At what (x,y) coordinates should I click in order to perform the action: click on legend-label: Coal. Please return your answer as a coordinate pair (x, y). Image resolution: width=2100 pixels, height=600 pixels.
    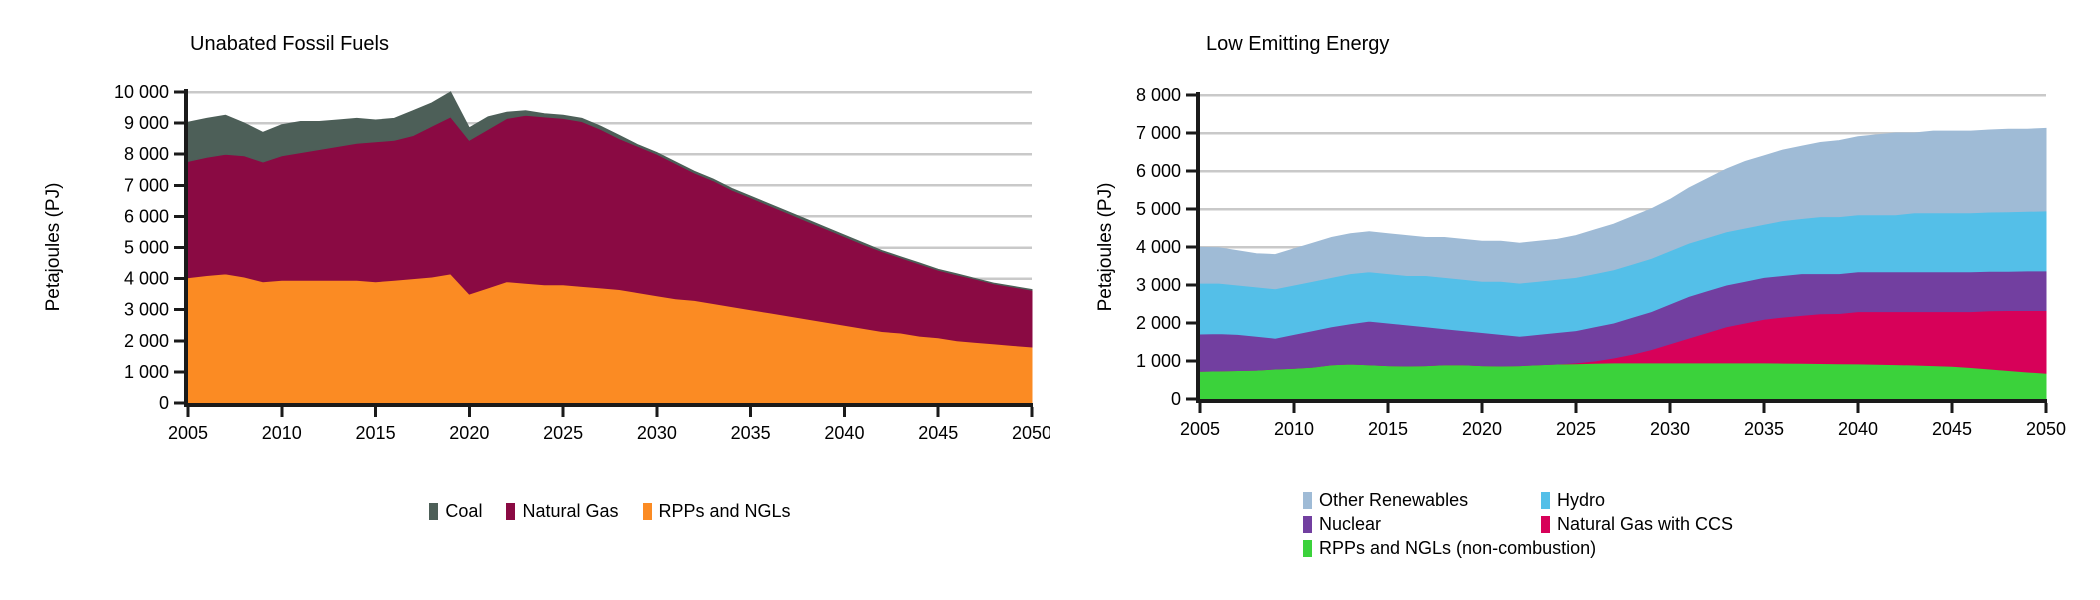
    Looking at the image, I should click on (464, 511).